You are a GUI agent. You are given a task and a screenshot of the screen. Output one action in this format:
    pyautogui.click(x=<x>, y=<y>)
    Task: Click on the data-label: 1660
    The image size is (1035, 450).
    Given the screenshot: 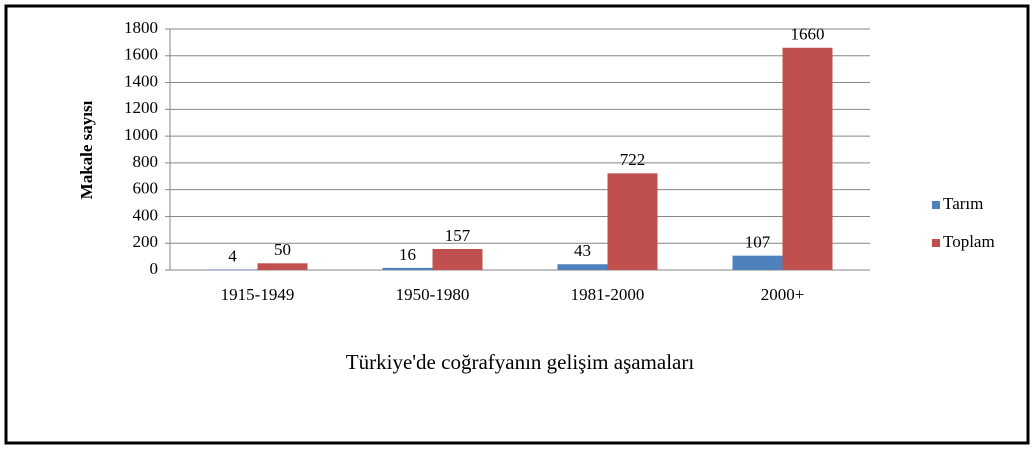 What is the action you would take?
    pyautogui.click(x=808, y=34)
    